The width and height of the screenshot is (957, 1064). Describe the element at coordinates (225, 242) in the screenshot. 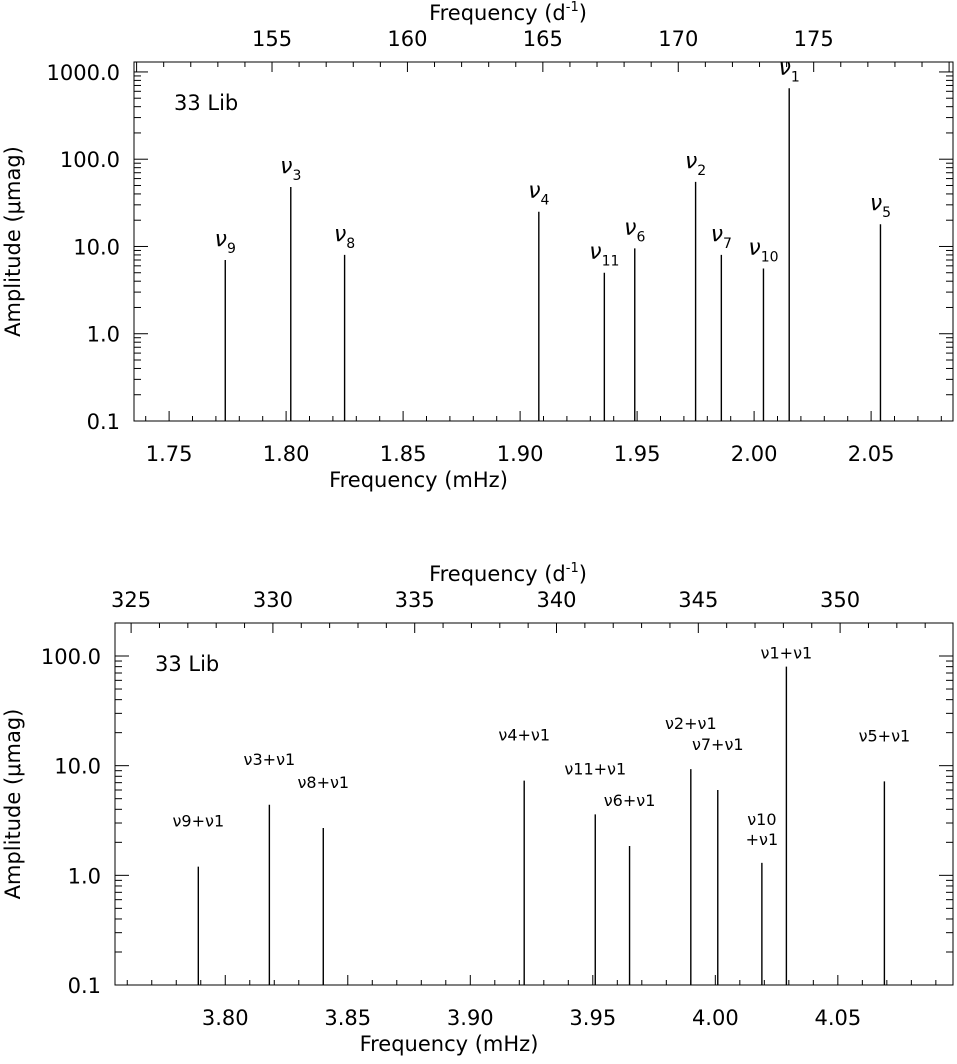

I see `peak-label: ν9` at that location.